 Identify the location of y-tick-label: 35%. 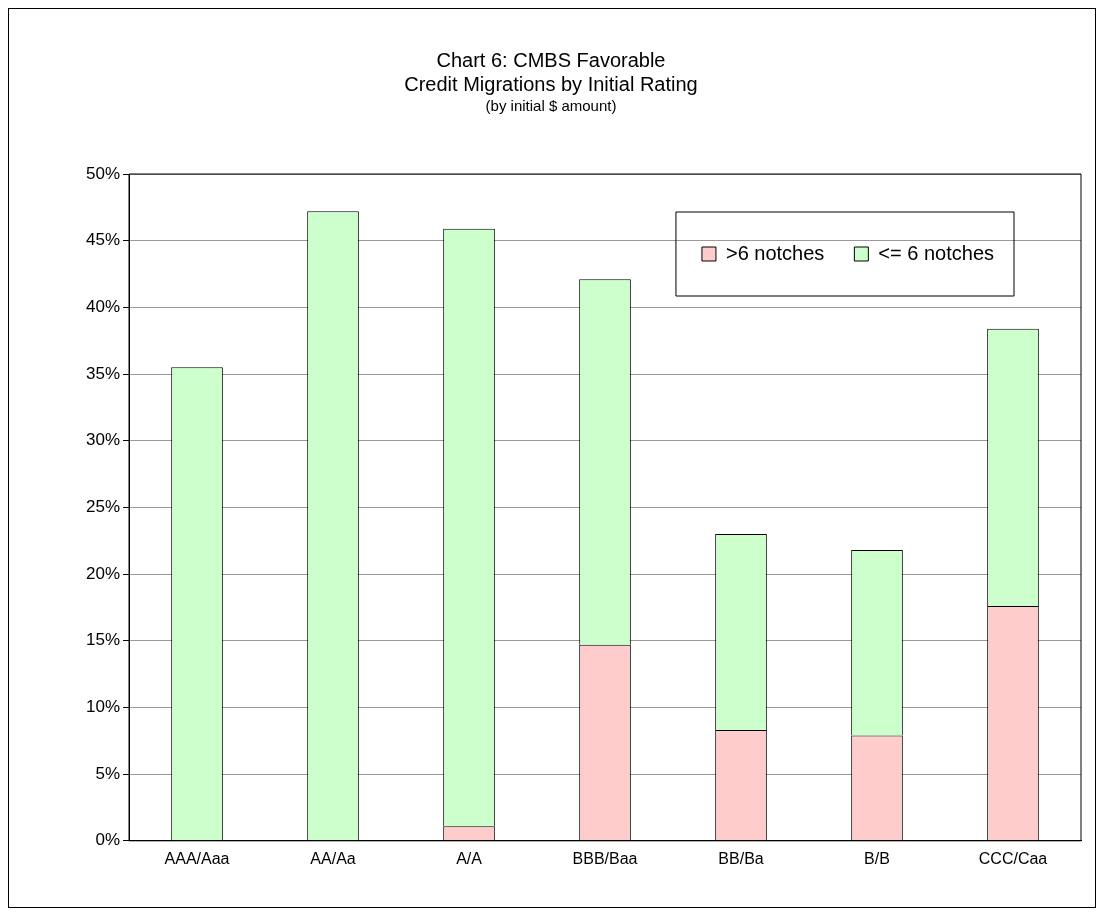
(103, 373).